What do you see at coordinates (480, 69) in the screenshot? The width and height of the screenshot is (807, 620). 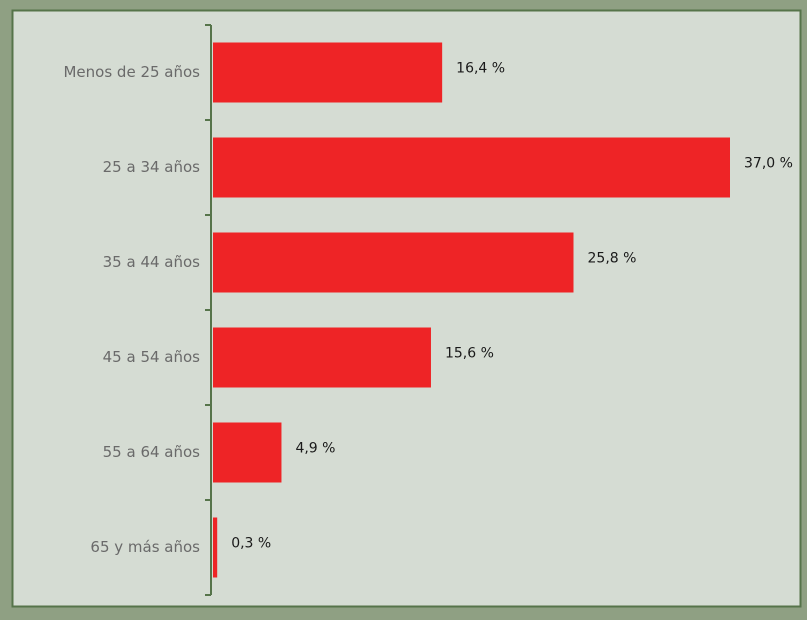 I see `value-label: 16,4 %` at bounding box center [480, 69].